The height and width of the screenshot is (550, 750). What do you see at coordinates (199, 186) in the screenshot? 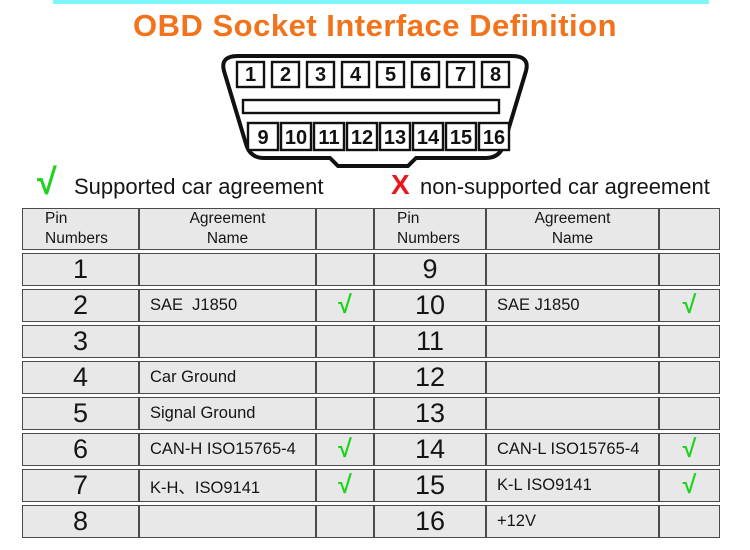
I see `supported-legend-label: Supported car agreement` at bounding box center [199, 186].